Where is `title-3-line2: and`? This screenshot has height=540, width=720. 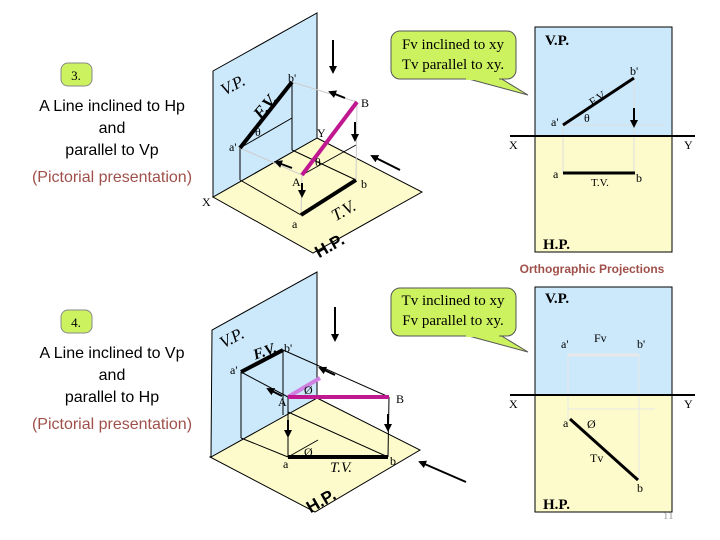 title-3-line2: and is located at coordinates (112, 128).